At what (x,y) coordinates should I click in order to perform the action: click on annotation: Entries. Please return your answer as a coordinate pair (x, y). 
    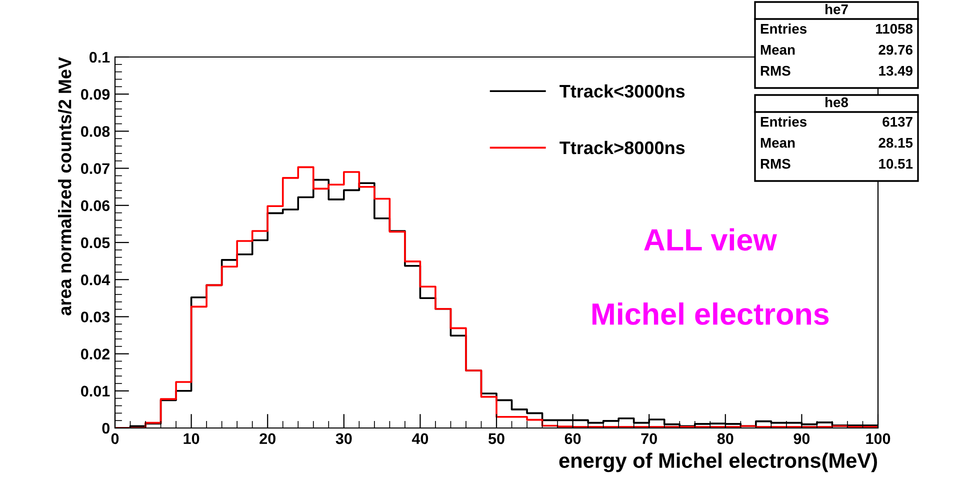
    Looking at the image, I should click on (783, 121).